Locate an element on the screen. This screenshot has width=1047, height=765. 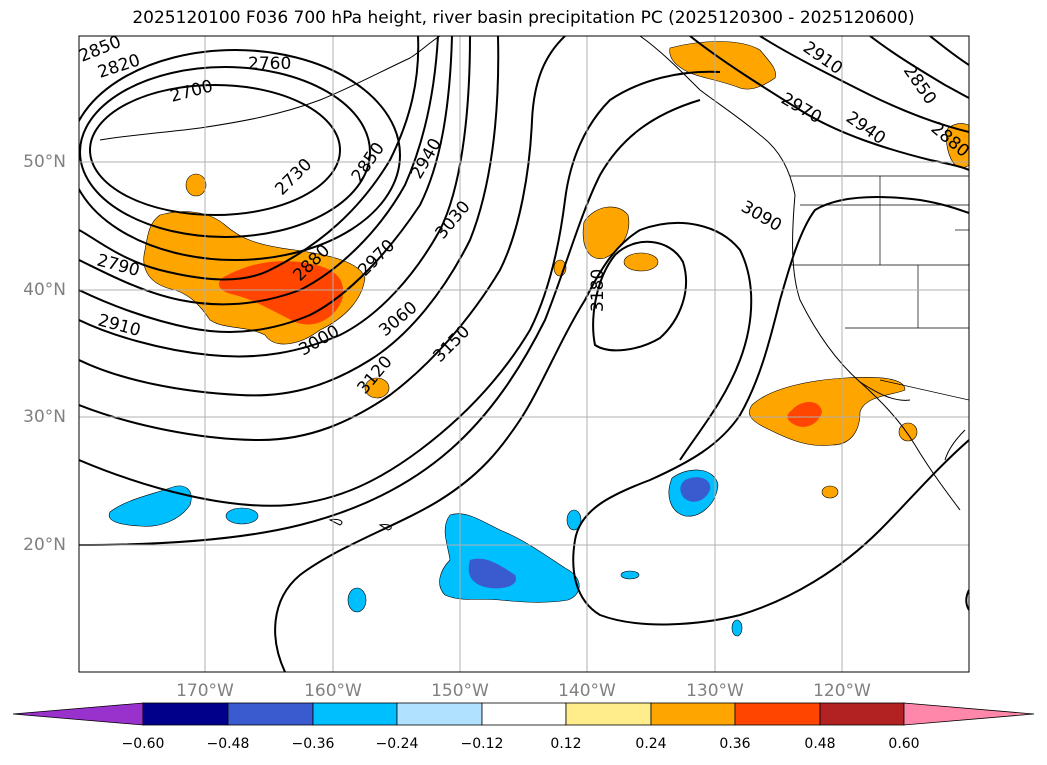
state-borders is located at coordinates (879, 288).